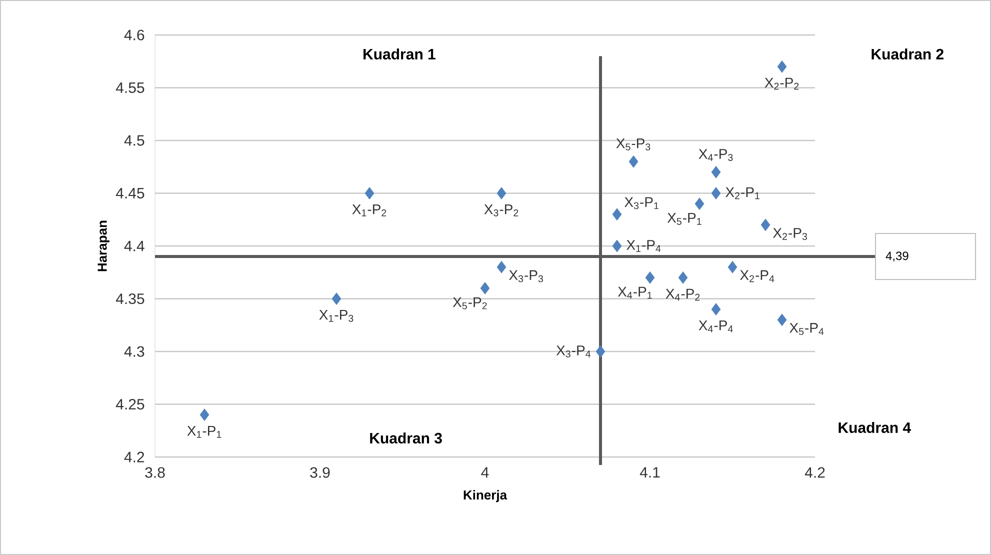 The width and height of the screenshot is (991, 555). What do you see at coordinates (715, 155) in the screenshot?
I see `data-label: X$_{4}$-P$_{3}$` at bounding box center [715, 155].